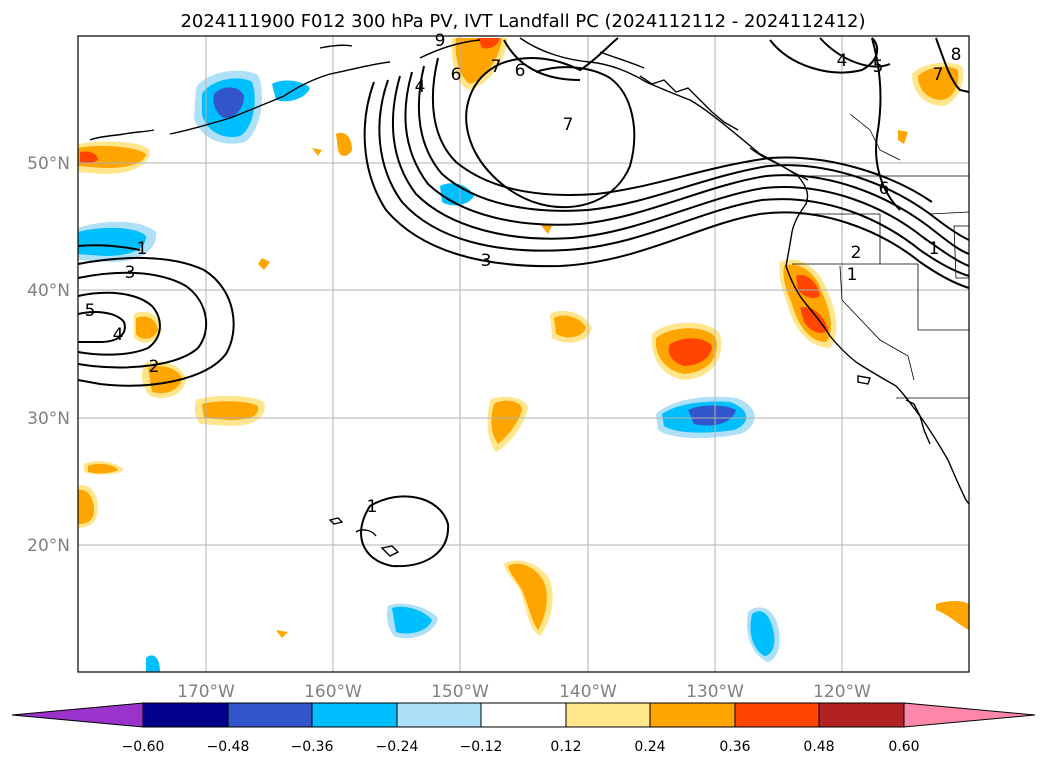  Describe the element at coordinates (143, 747) in the screenshot. I see `colorbar-tick-label: −0.60` at that location.